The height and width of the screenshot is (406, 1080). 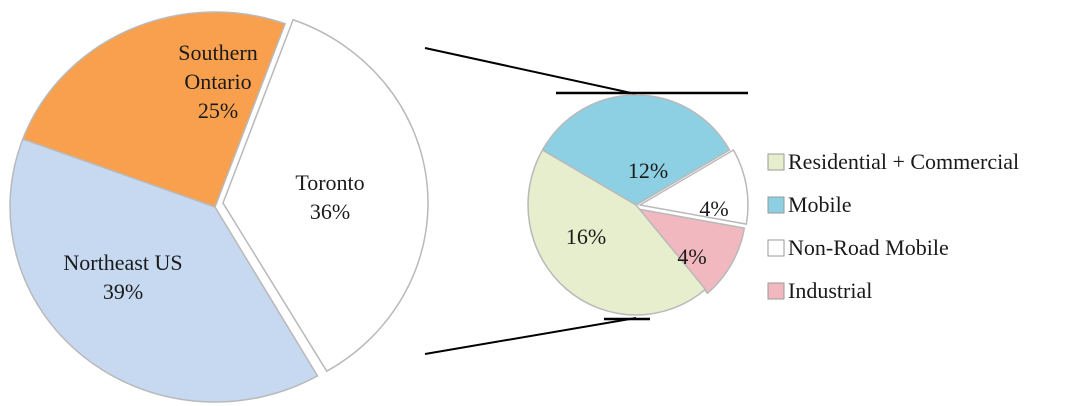 What do you see at coordinates (586, 236) in the screenshot?
I see `data-label-residential-commercial: 16%` at bounding box center [586, 236].